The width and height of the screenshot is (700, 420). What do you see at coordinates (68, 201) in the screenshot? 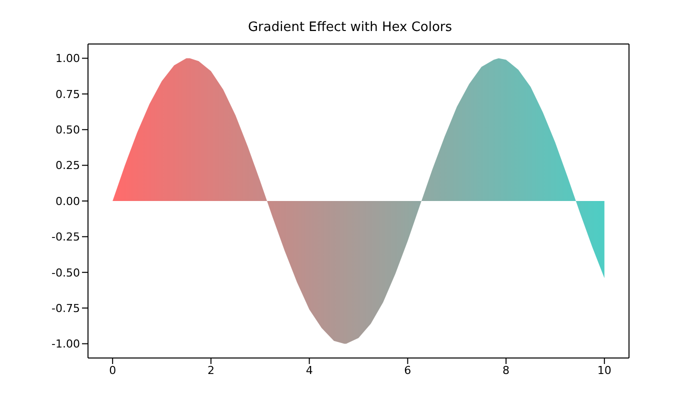
I see `y-tick-label: 0.00` at bounding box center [68, 201].